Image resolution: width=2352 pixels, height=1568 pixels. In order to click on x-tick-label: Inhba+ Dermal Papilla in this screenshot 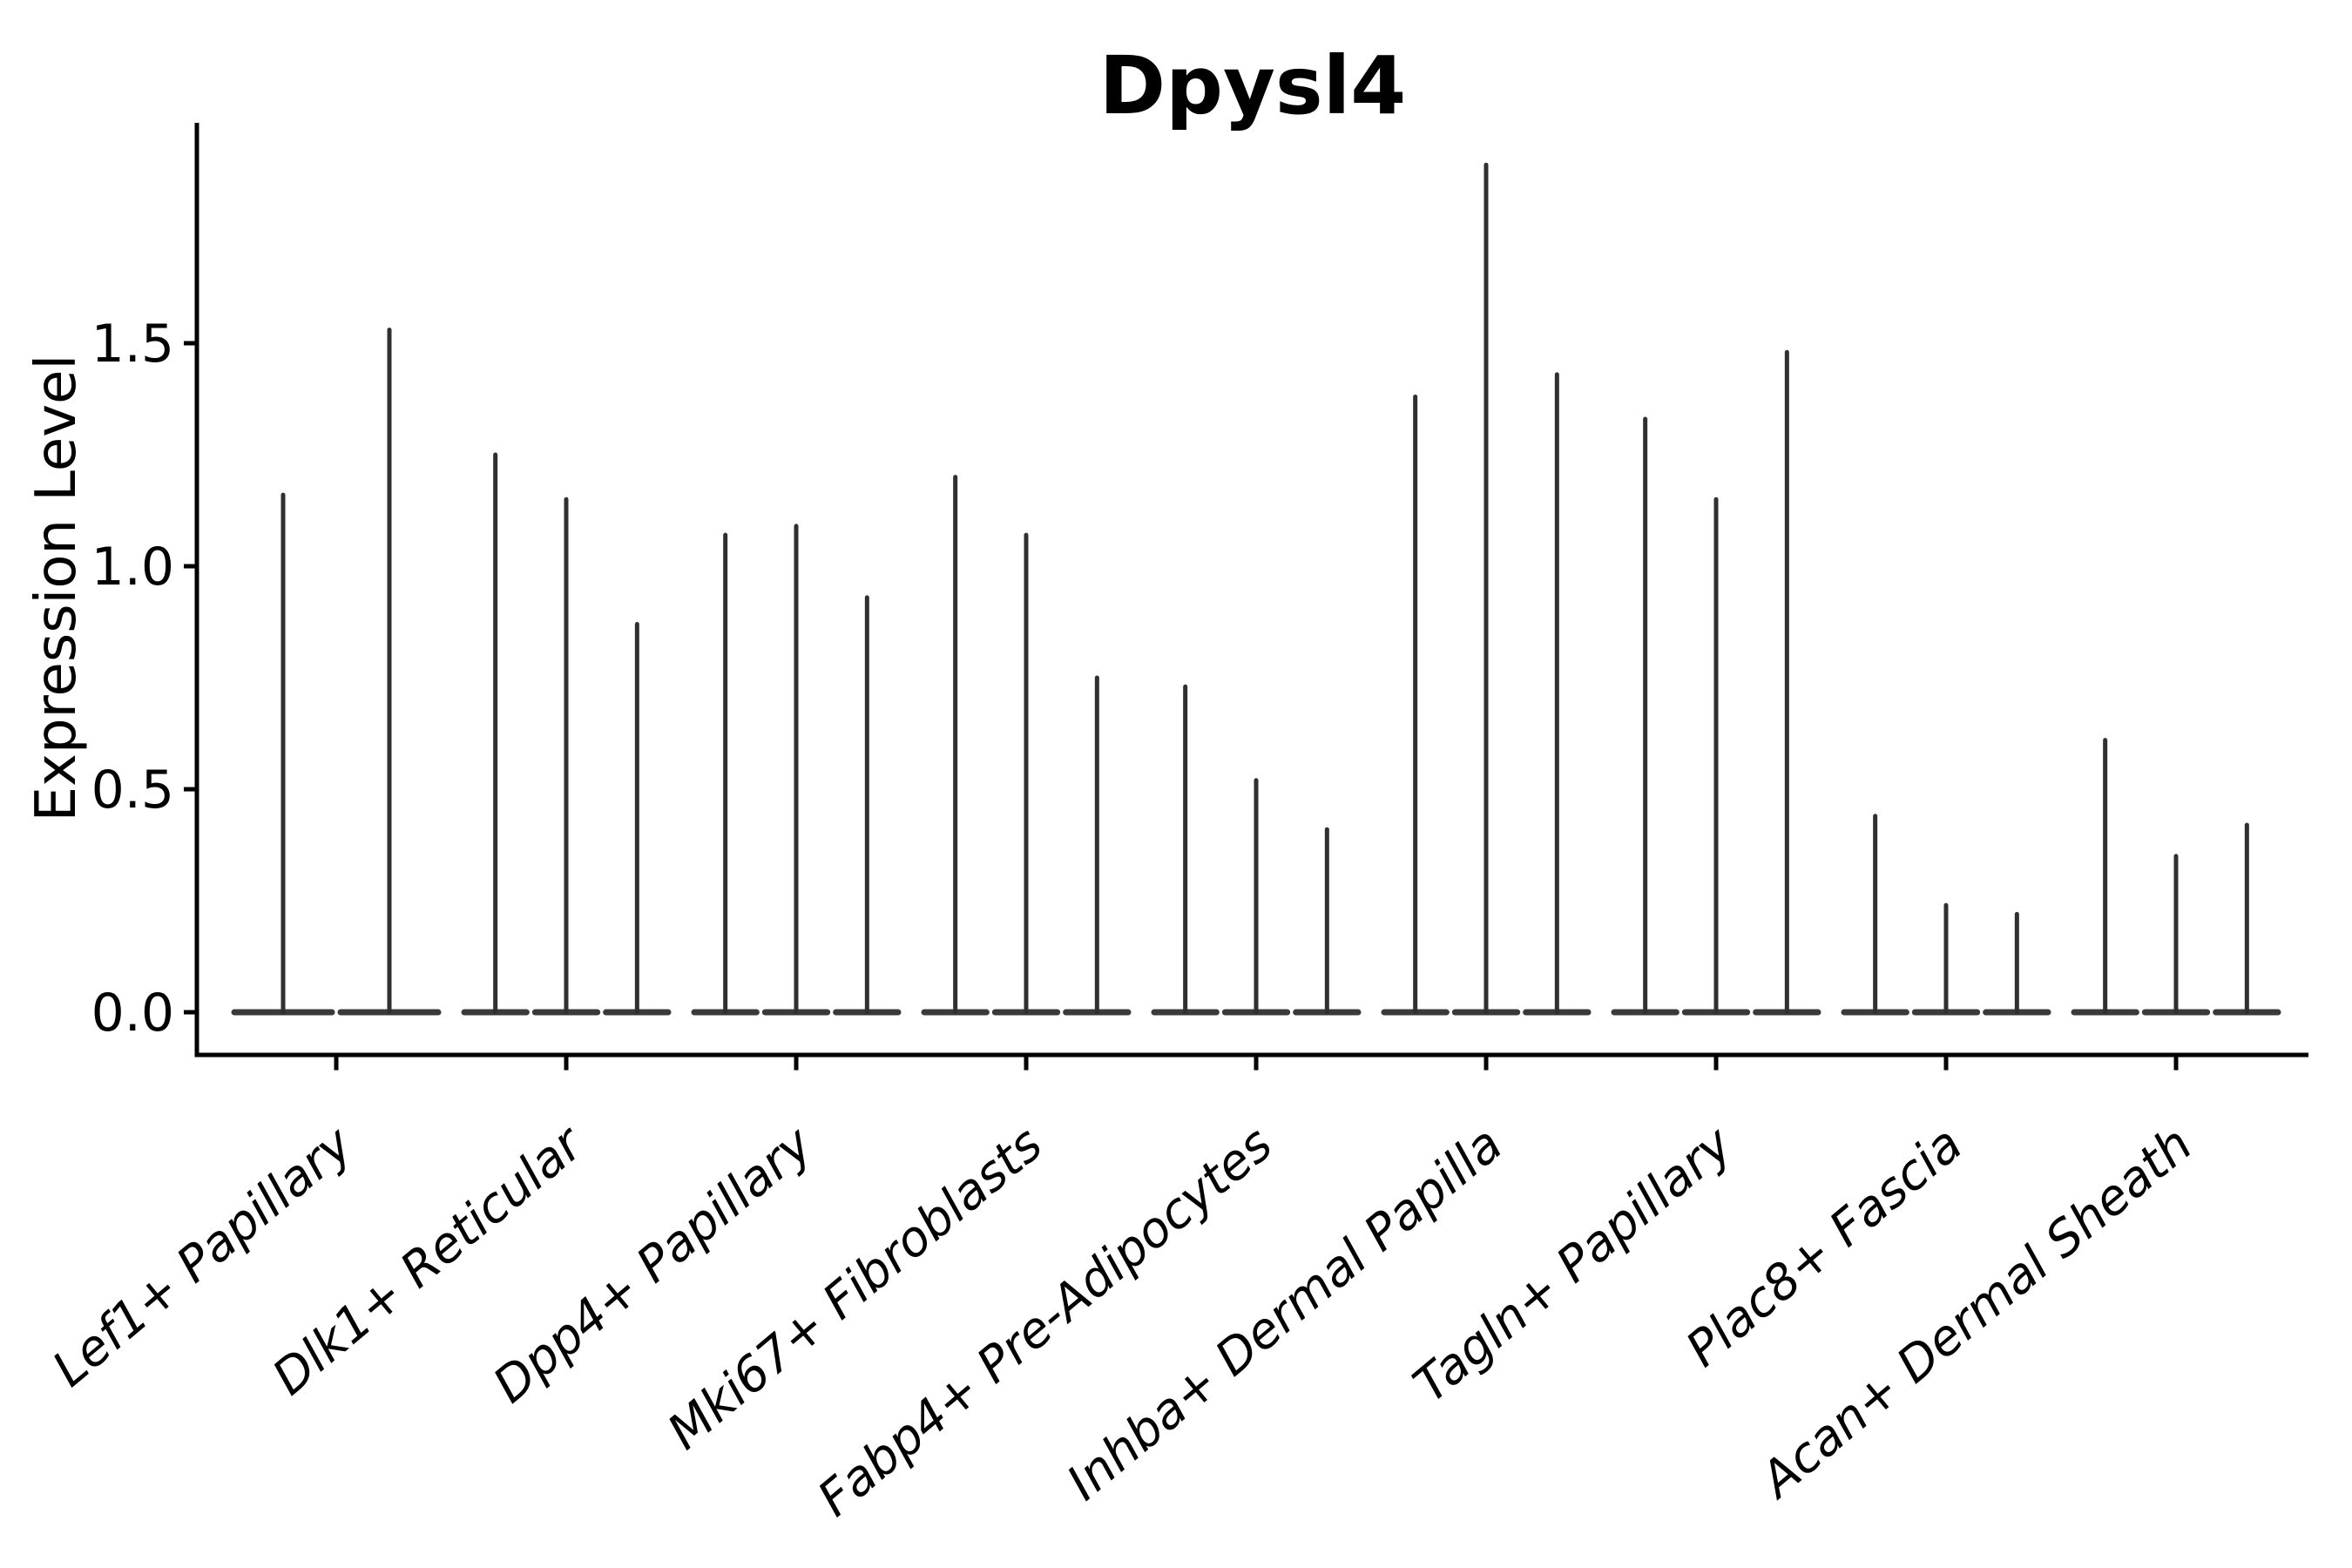, I will do `click(1285, 1313)`.